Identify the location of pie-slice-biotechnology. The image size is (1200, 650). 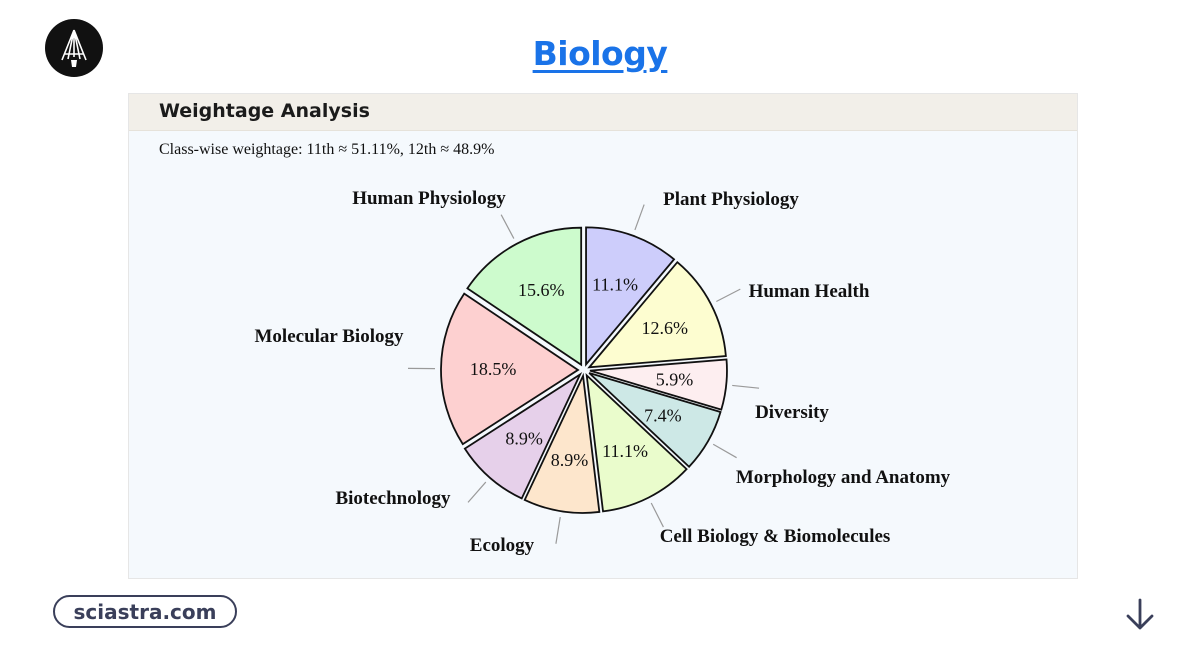
(523, 436).